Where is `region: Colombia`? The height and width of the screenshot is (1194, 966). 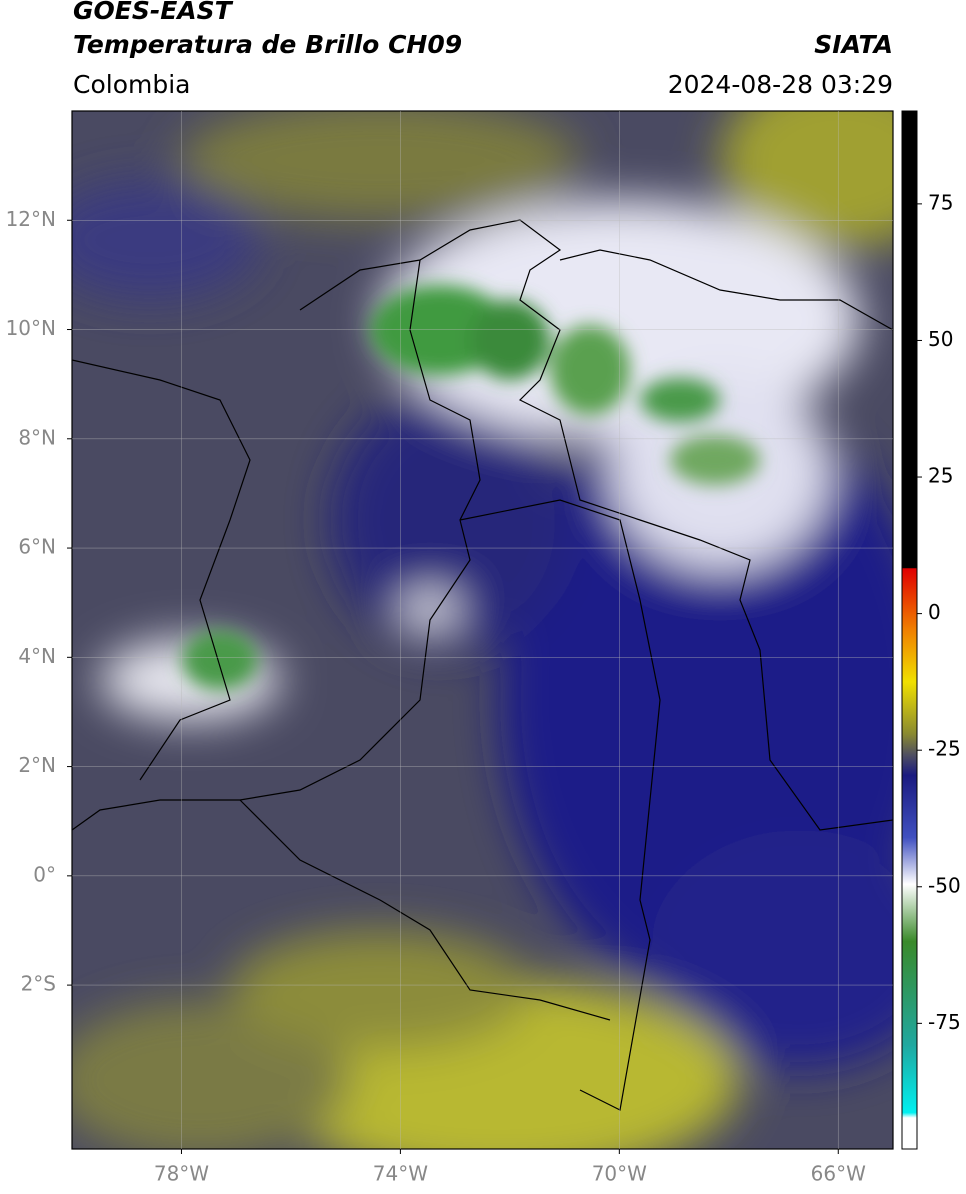
region: Colombia is located at coordinates (131, 84).